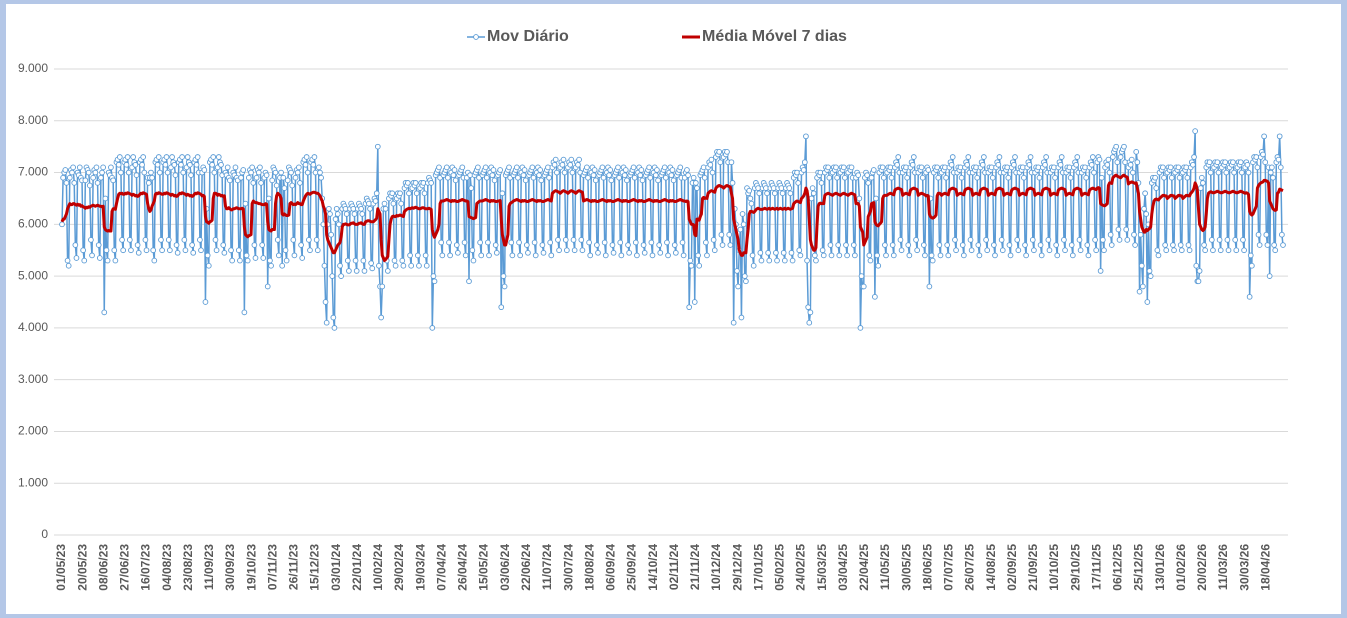  What do you see at coordinates (61, 567) in the screenshot?
I see `x-tick-label: 01/05/23` at bounding box center [61, 567].